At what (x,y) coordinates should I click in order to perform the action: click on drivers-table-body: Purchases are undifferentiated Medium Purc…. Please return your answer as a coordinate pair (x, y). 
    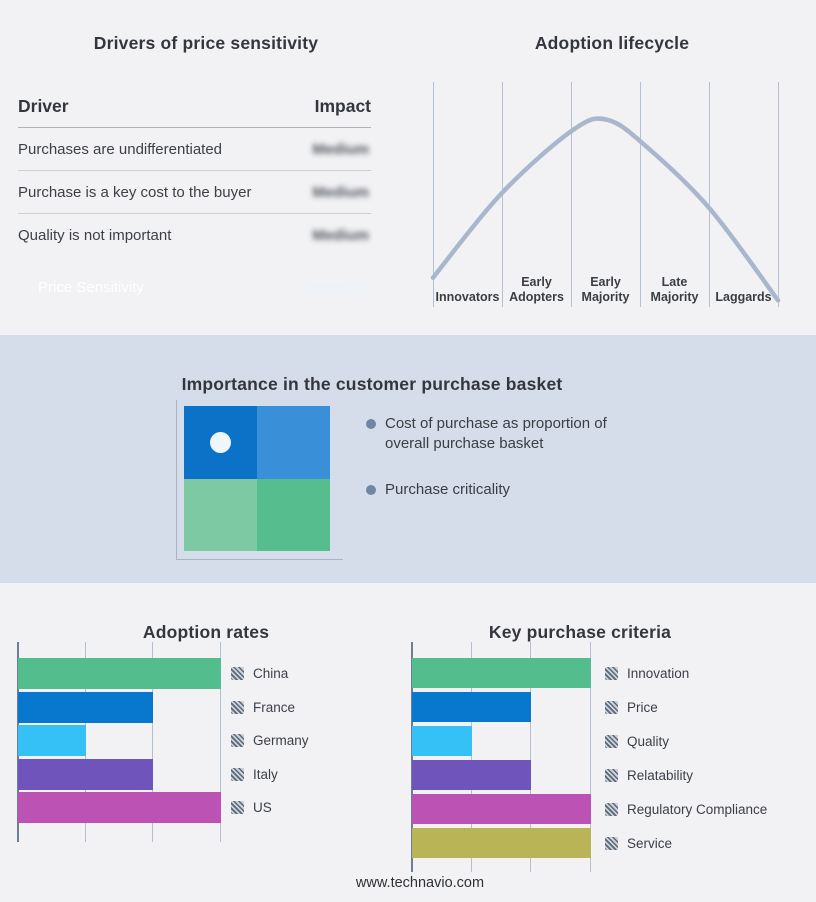
    Looking at the image, I should click on (194, 192).